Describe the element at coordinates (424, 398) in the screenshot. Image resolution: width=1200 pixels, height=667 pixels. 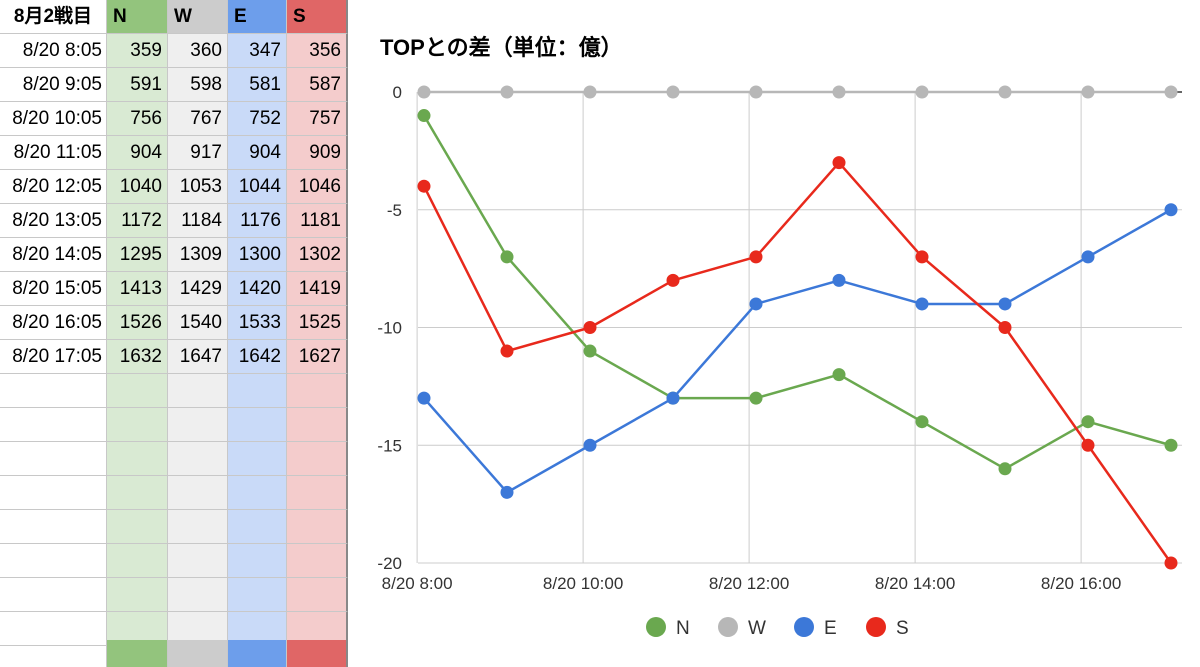
I see `data-point-E` at that location.